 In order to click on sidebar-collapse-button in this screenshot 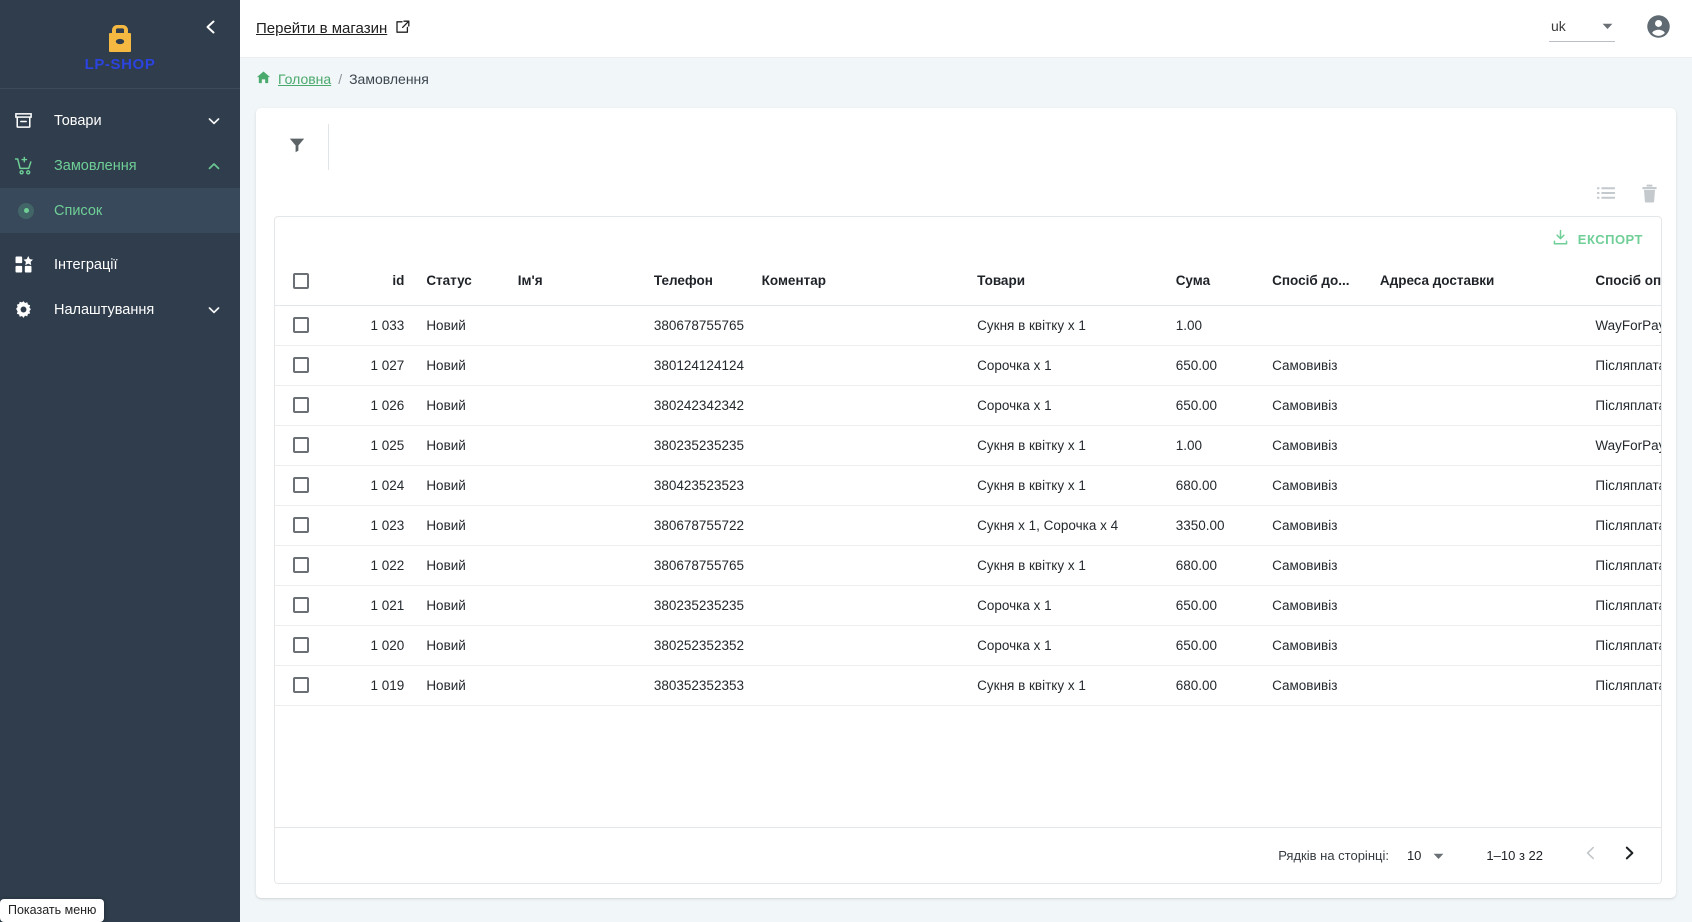, I will do `click(211, 29)`.